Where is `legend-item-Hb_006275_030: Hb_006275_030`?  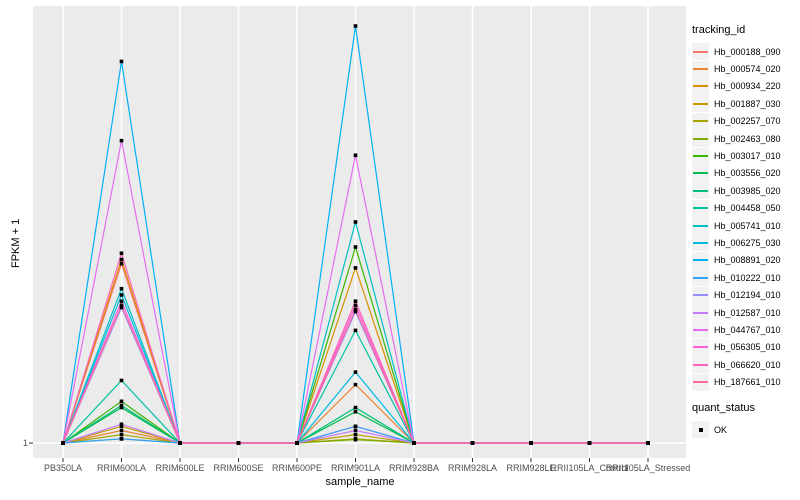
legend-item-Hb_006275_030: Hb_006275_030 is located at coordinates (745, 243).